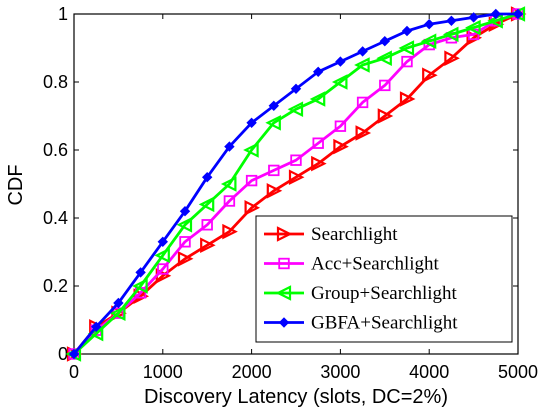 The image size is (550, 415). Describe the element at coordinates (55, 218) in the screenshot. I see `y-tick-label: 0.4` at that location.